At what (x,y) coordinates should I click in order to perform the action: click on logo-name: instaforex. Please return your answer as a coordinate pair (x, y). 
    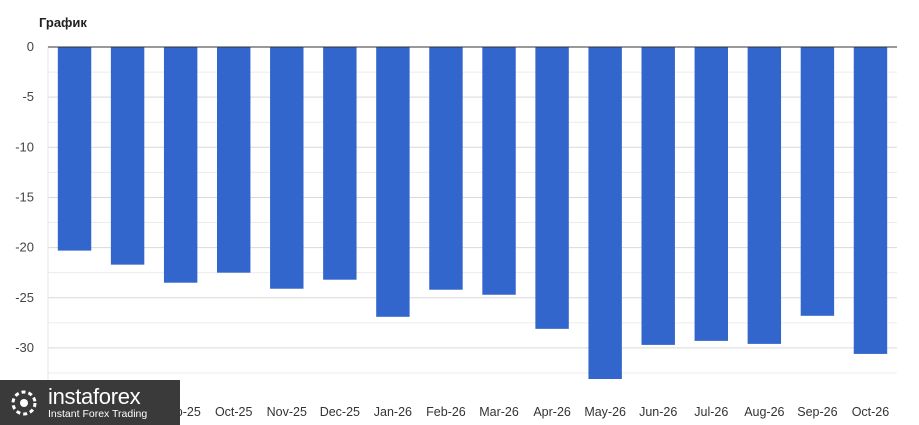
    Looking at the image, I should click on (94, 396).